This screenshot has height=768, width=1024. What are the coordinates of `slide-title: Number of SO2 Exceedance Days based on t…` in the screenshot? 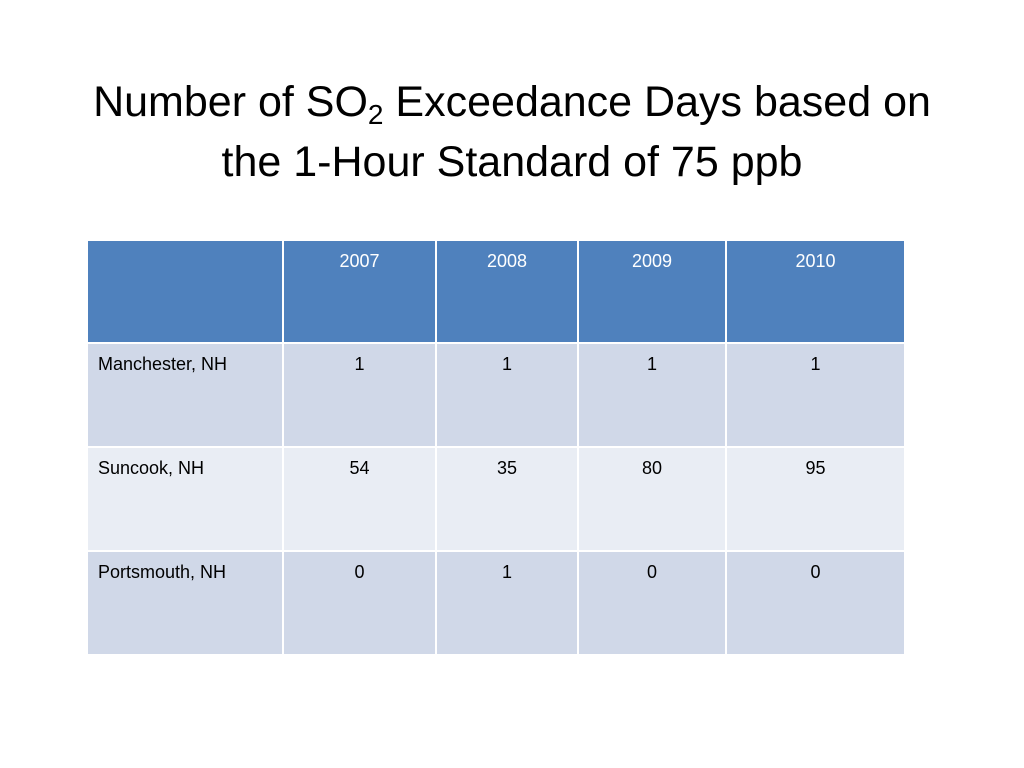 It's located at (512, 132).